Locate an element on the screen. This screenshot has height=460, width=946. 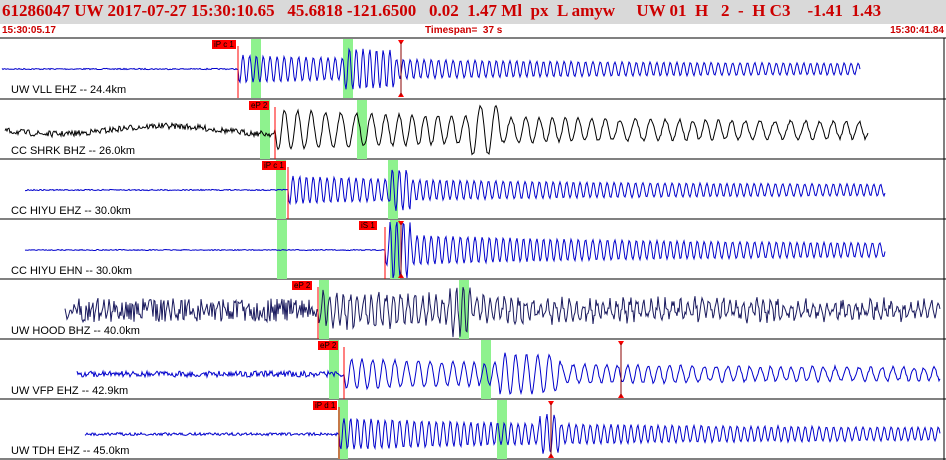
pick-label: iS 1 is located at coordinates (368, 225).